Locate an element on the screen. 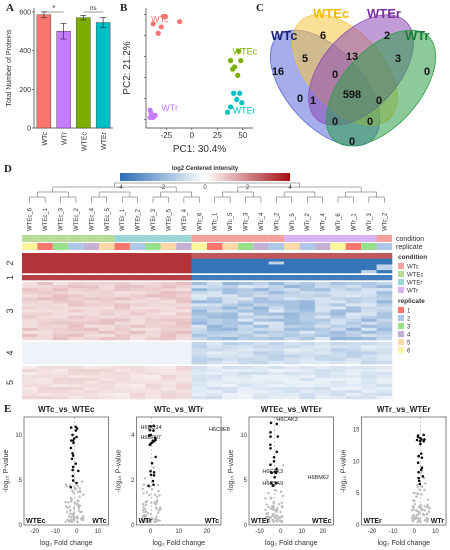 This screenshot has width=450, height=550. y-tick-label: 4 is located at coordinates (133, 436).